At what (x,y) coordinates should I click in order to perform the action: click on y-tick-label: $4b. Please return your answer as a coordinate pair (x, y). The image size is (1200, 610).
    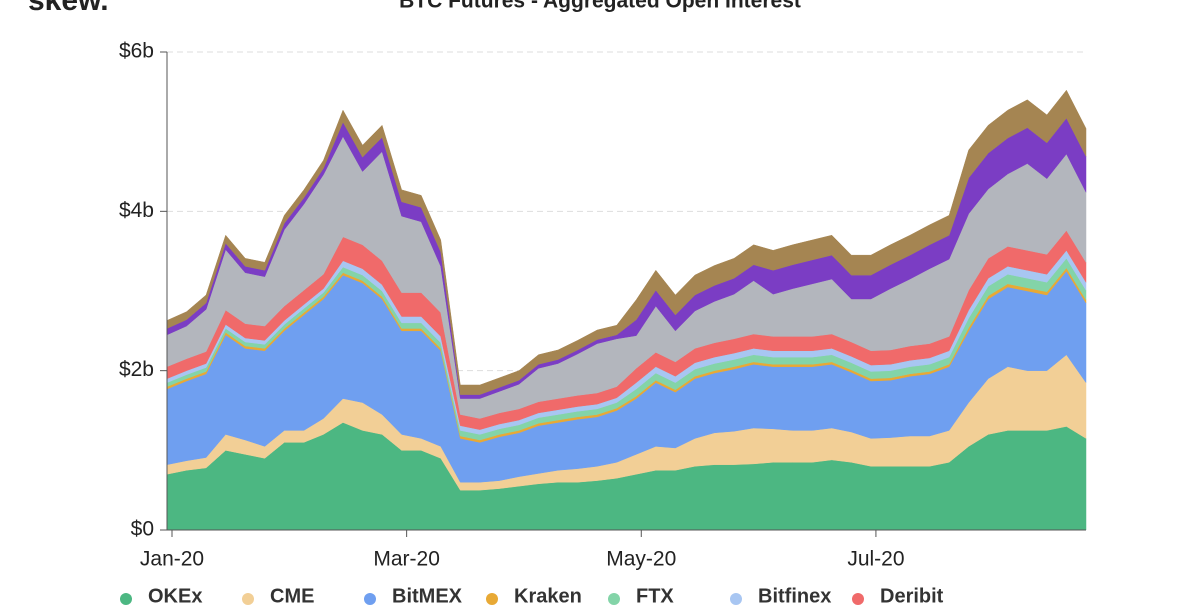
    Looking at the image, I should click on (136, 210).